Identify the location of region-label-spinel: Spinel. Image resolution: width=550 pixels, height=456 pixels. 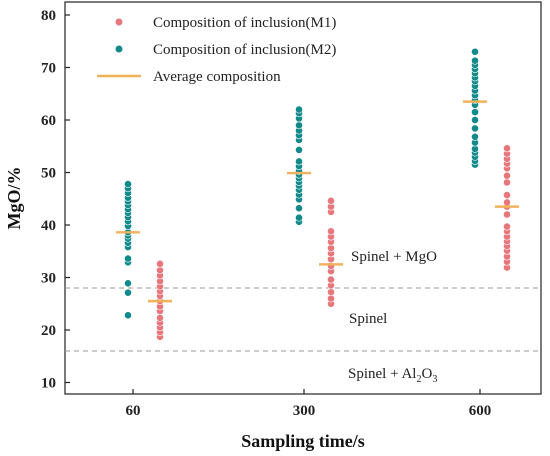
(368, 319).